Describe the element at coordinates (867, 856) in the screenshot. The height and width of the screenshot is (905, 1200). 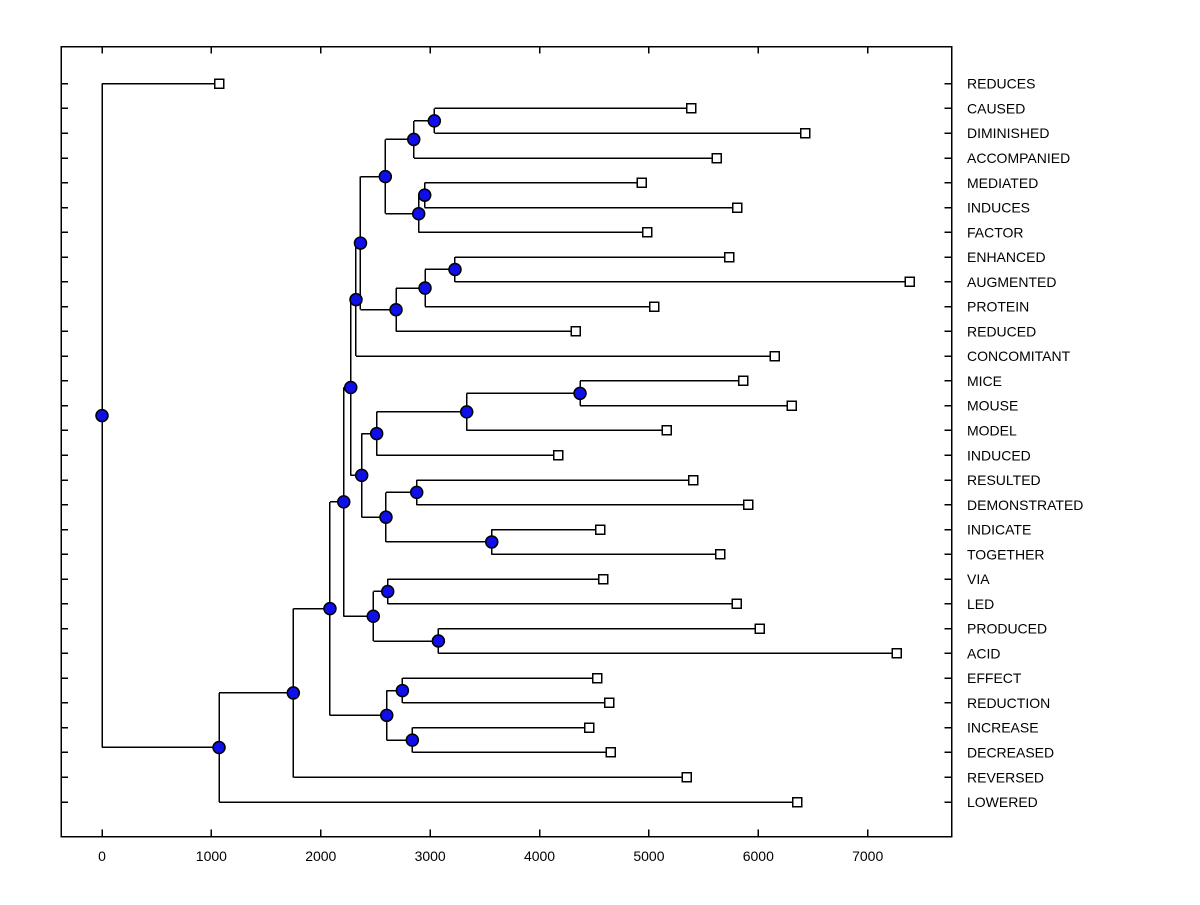
I see `x-tick-label: 7000` at that location.